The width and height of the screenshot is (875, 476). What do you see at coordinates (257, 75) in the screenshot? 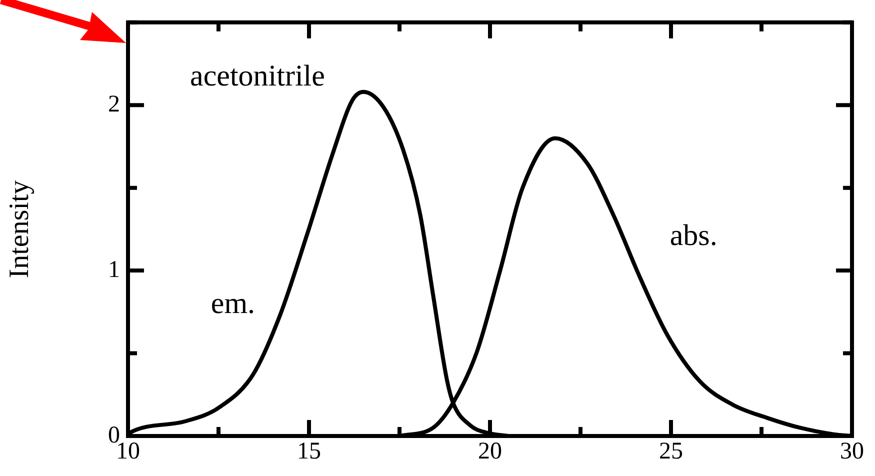
I see `annotation: acetonitrile` at bounding box center [257, 75].